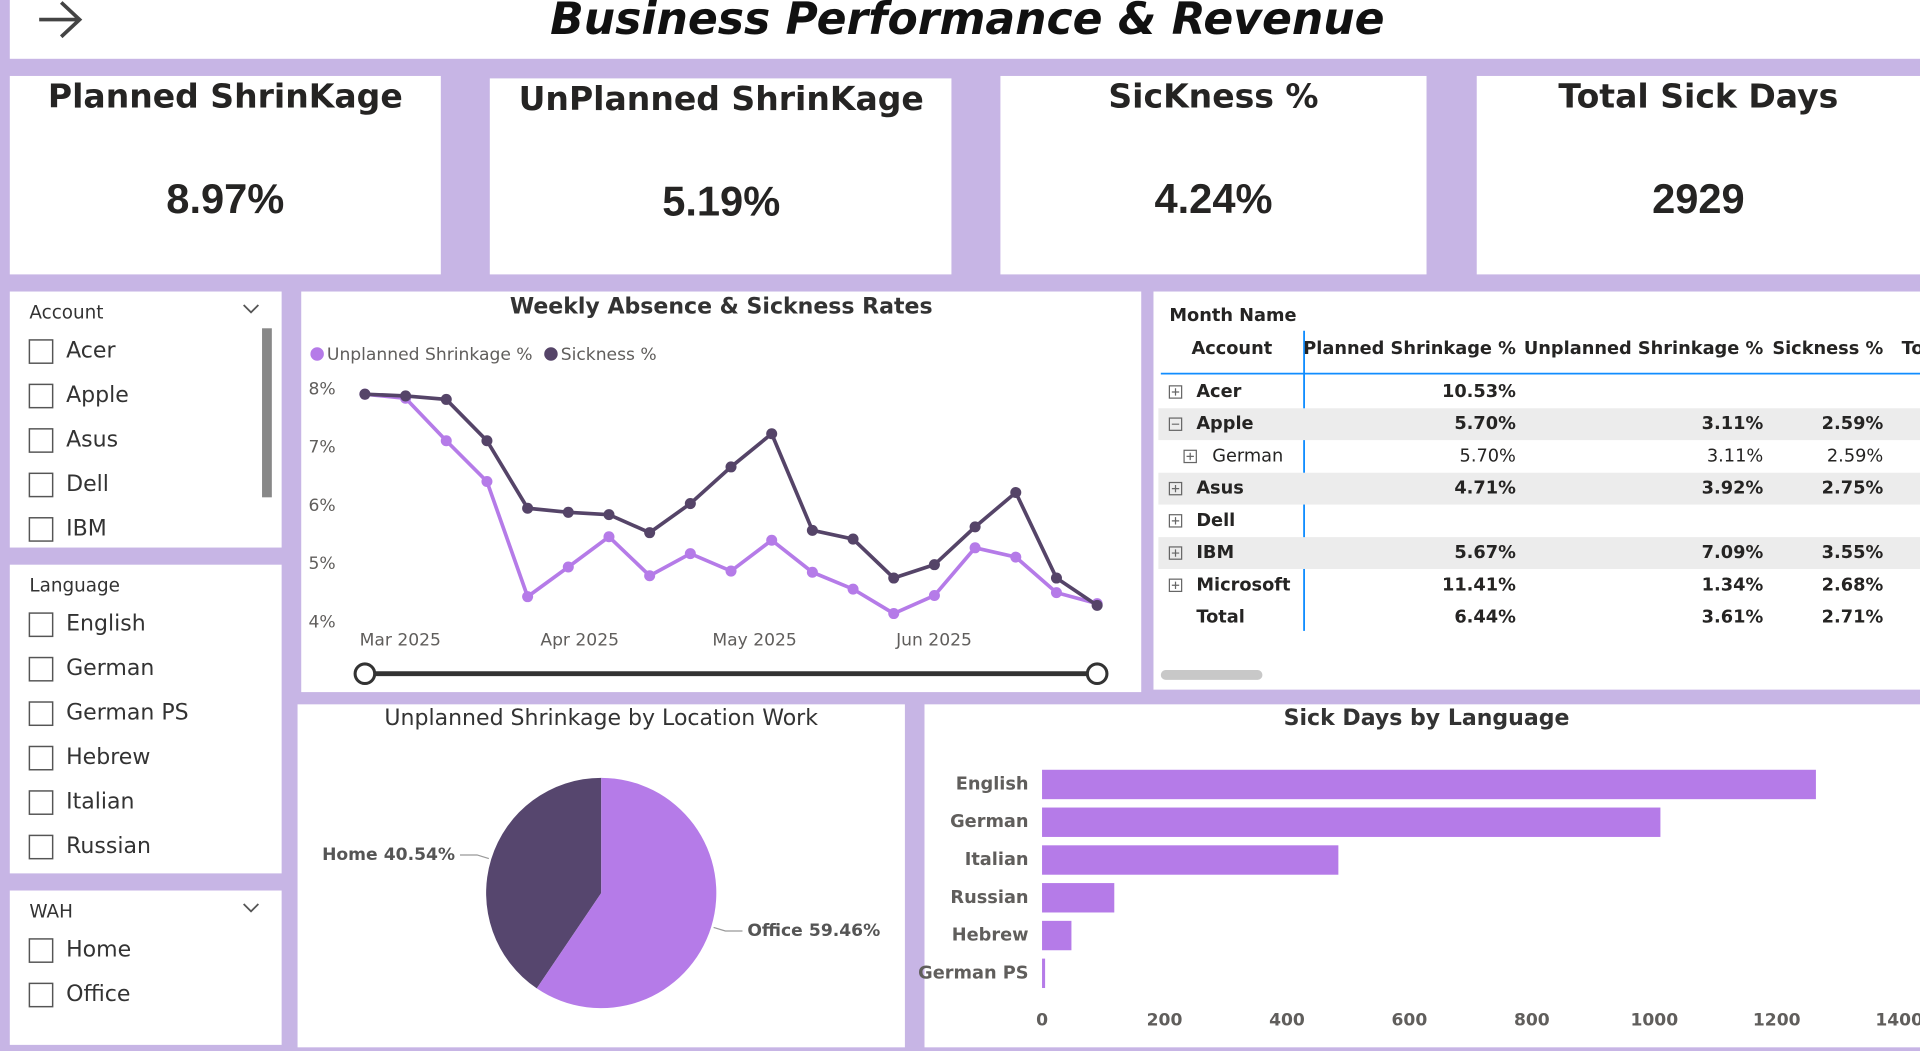 The image size is (1920, 1051). Describe the element at coordinates (91, 351) in the screenshot. I see `slicer-item: Acer` at that location.